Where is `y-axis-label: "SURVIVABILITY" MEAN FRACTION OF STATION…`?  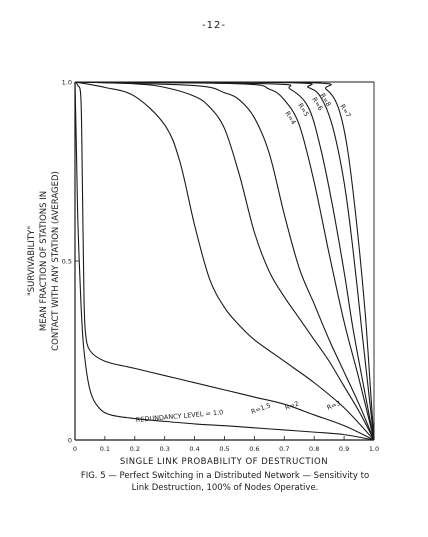 y-axis-label: "SURVIVABILITY" MEAN FRACTION OF STATION… is located at coordinates (44, 261).